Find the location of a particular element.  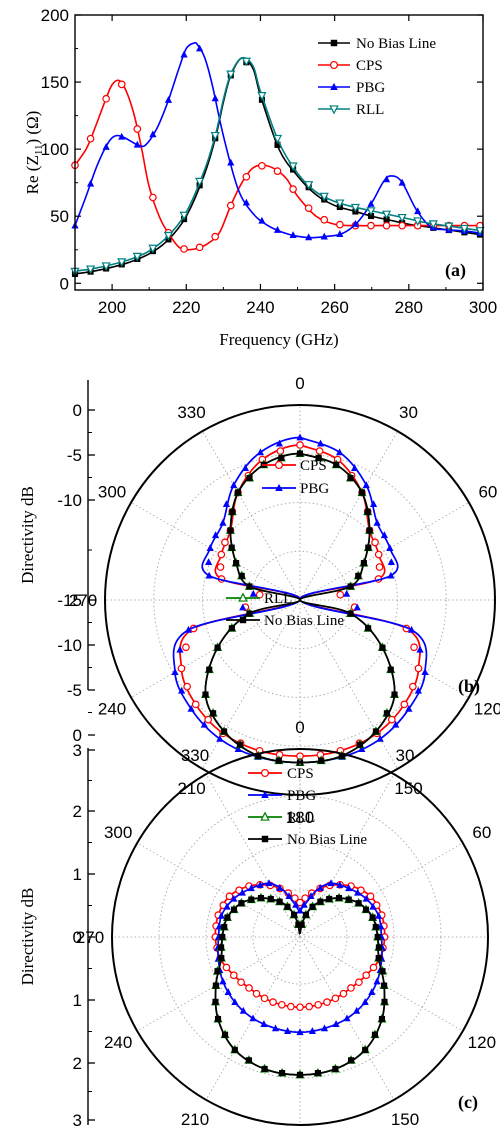

angle-label: 210 is located at coordinates (195, 1118).